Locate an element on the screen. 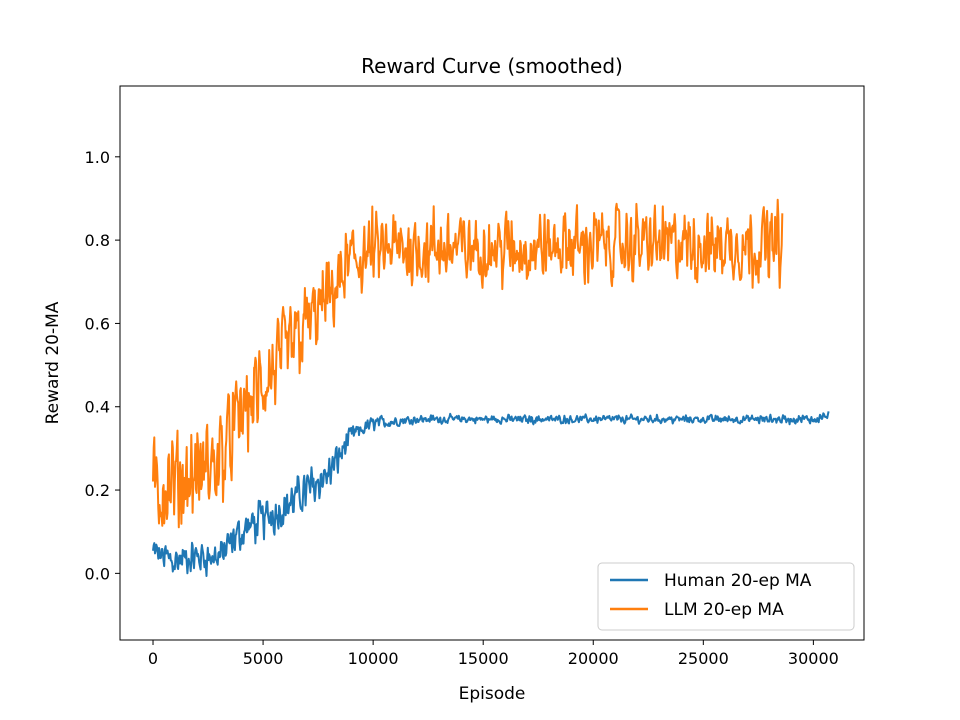  chart-title: Reward Curve (smoothed) is located at coordinates (492, 66).